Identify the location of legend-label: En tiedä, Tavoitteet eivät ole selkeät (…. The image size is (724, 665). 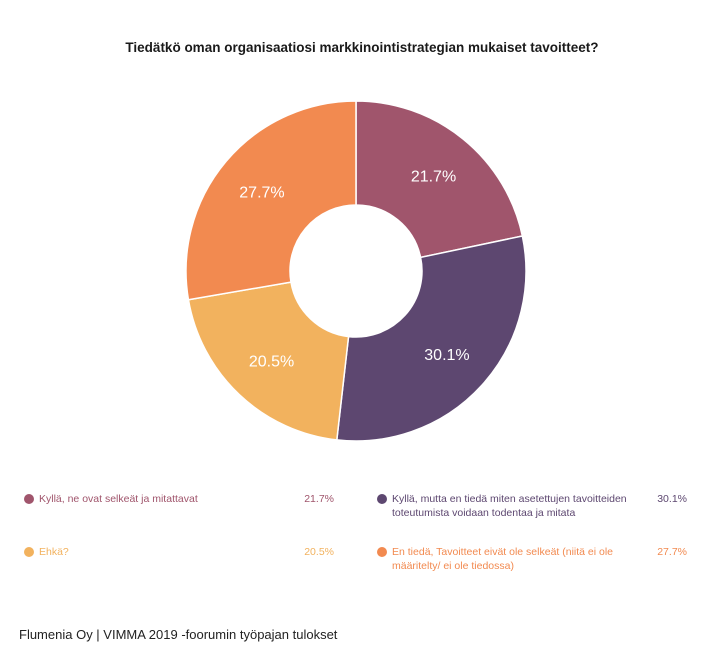
(503, 559).